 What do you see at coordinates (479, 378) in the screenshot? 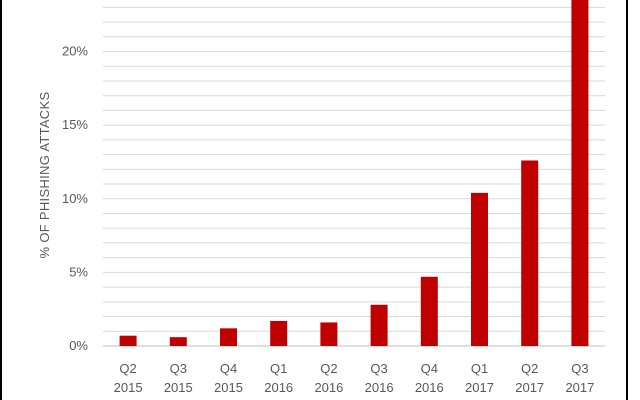
I see `x-tick-label: Q1 2017` at bounding box center [479, 378].